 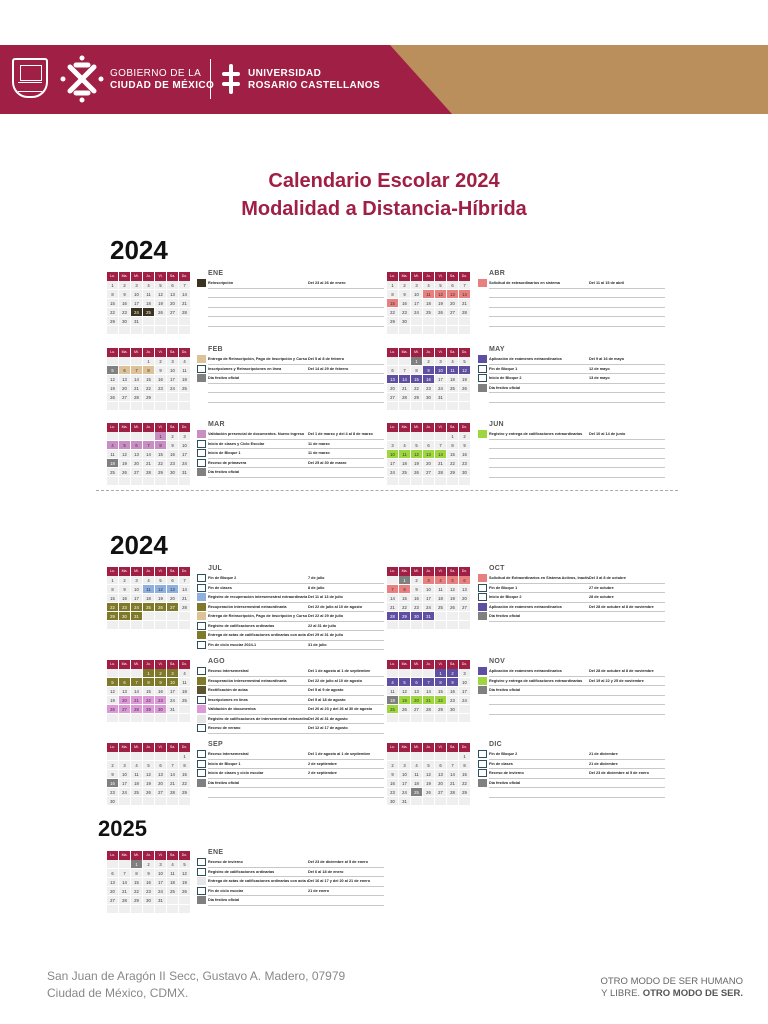 I want to click on event-date: Del 29 al 31 de julio, so click(x=326, y=635).